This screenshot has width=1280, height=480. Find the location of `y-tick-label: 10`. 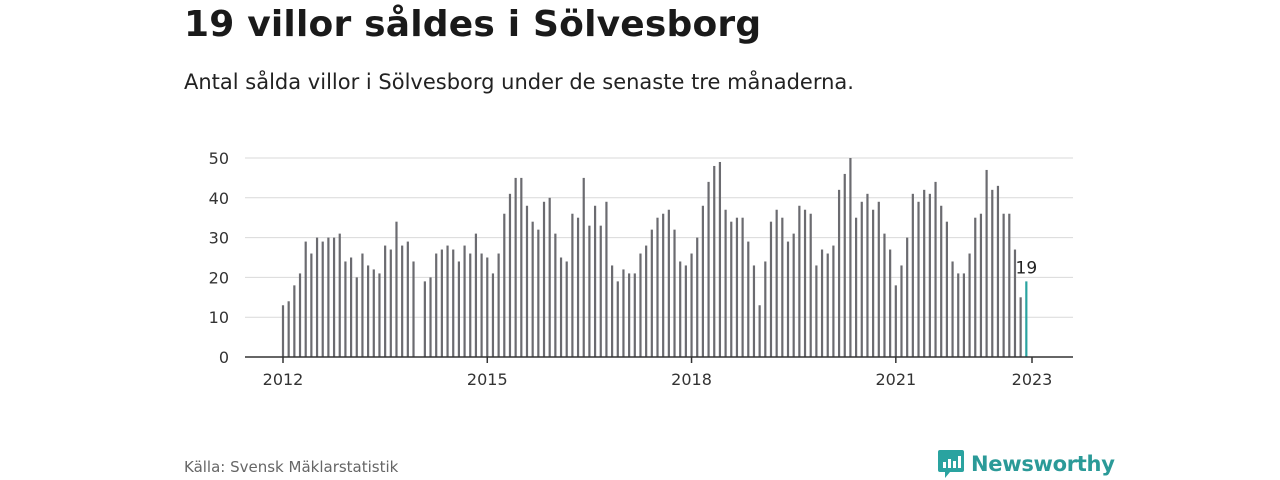

y-tick-label: 10 is located at coordinates (219, 317).